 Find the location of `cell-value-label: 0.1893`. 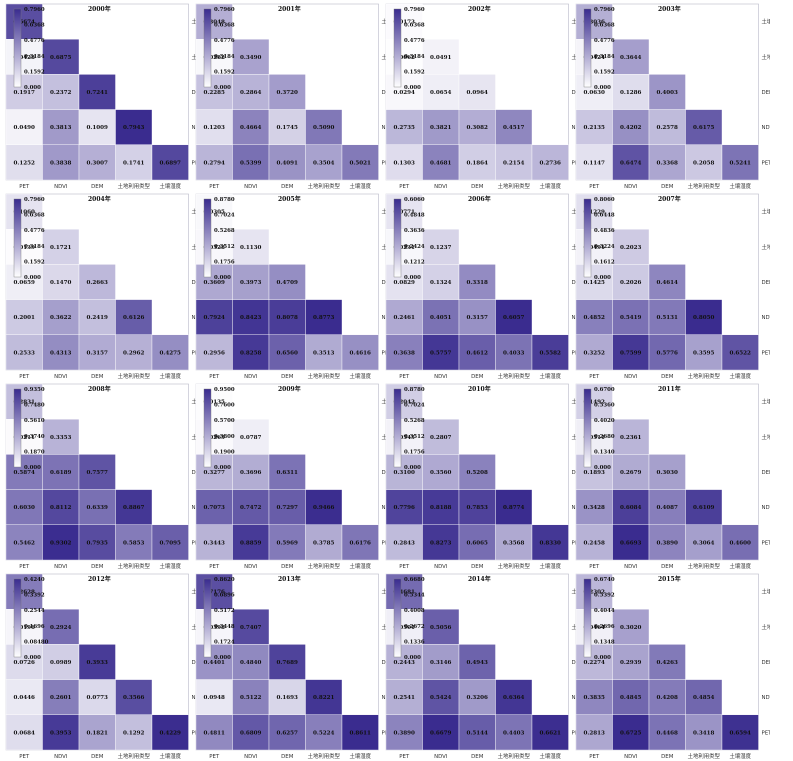

cell-value-label: 0.1893 is located at coordinates (595, 473).